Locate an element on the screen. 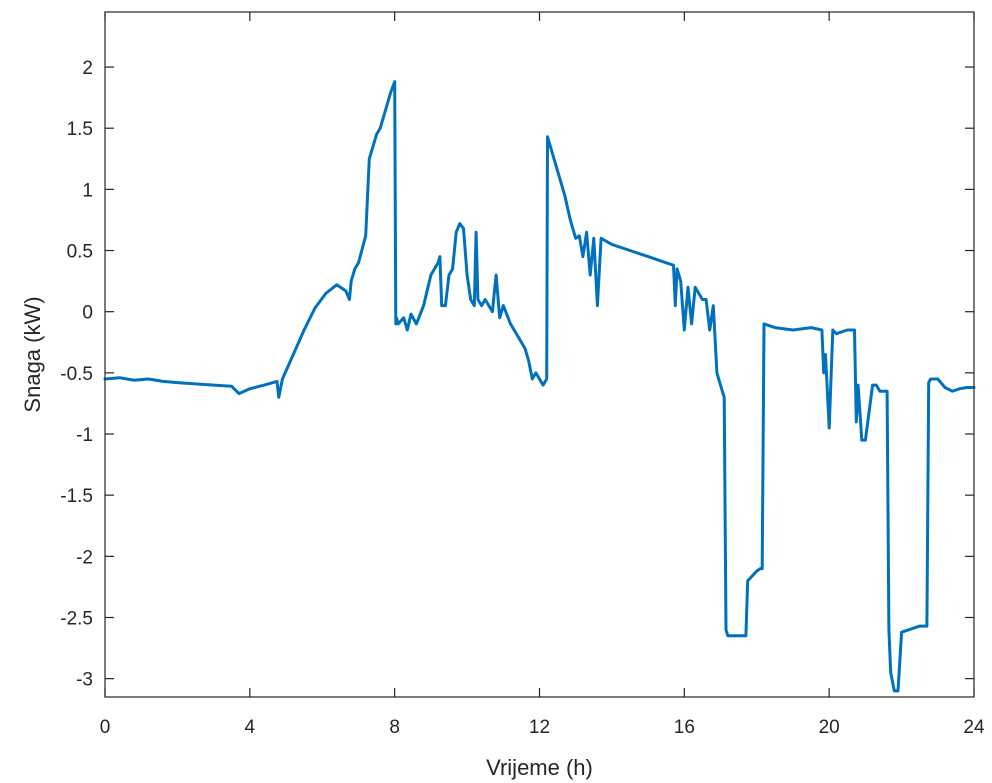 This screenshot has width=992, height=783. y-tick-label: -1.5 is located at coordinates (76, 496).